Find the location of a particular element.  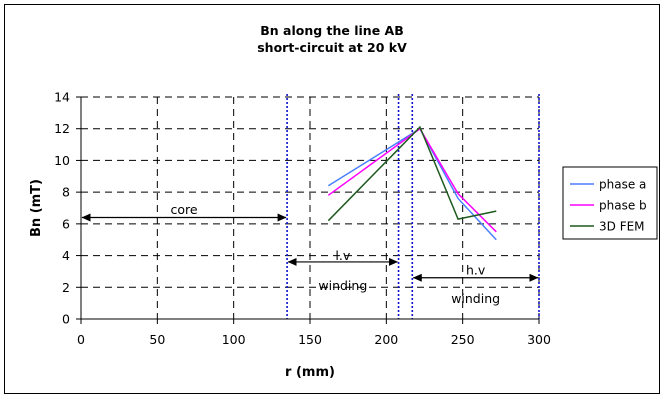

x-tick-label: 100 is located at coordinates (234, 339).